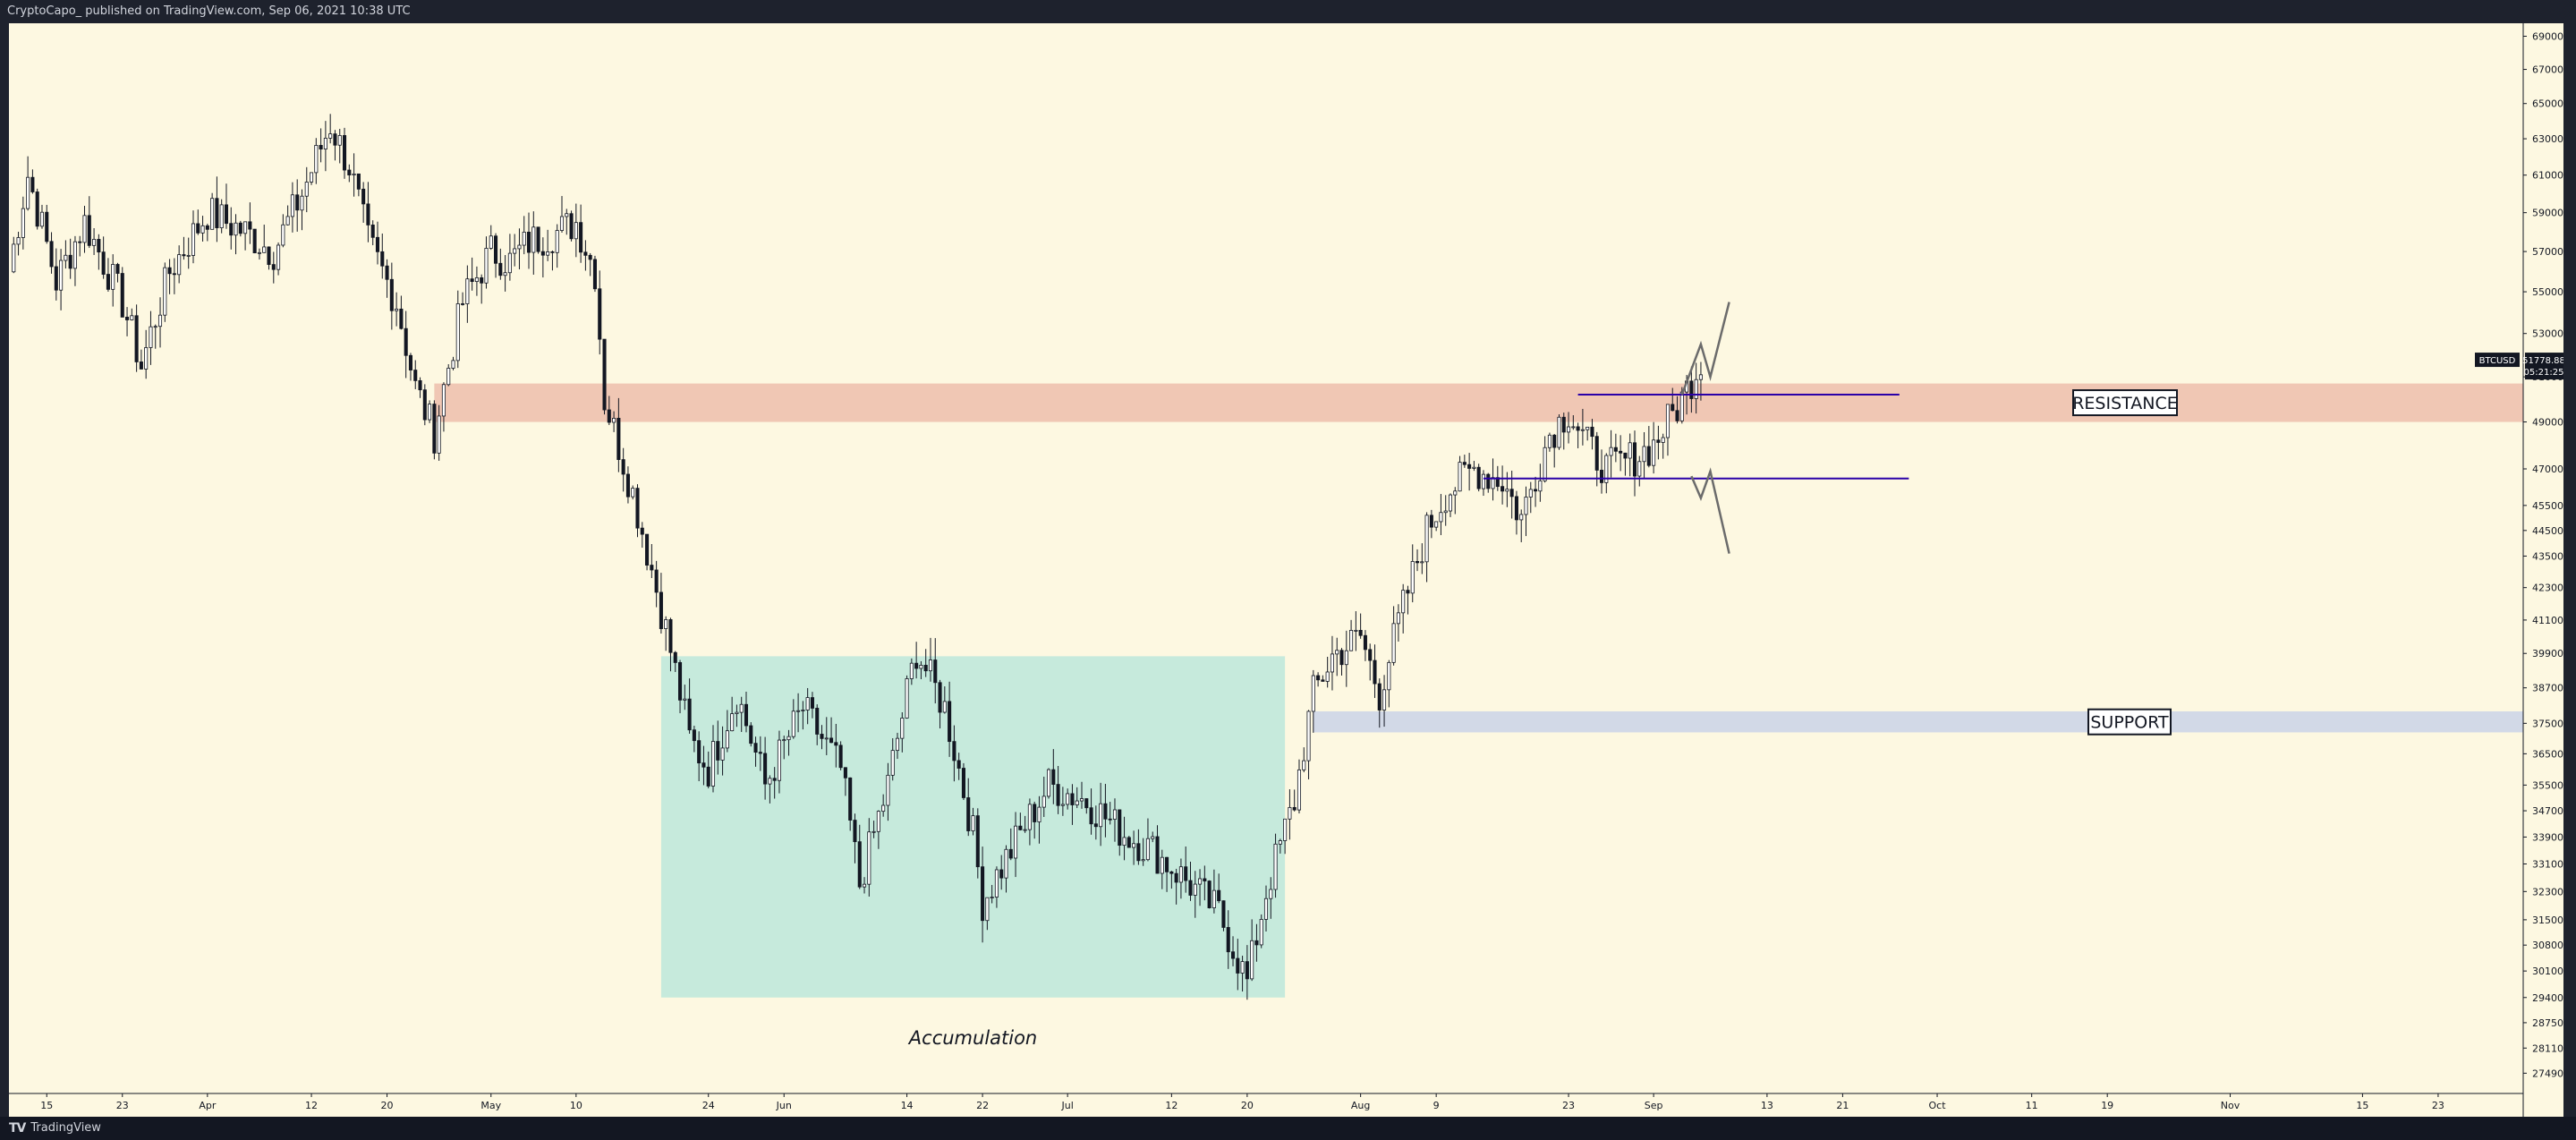  I want to click on time-tick-label: 23, so click(1568, 1105).